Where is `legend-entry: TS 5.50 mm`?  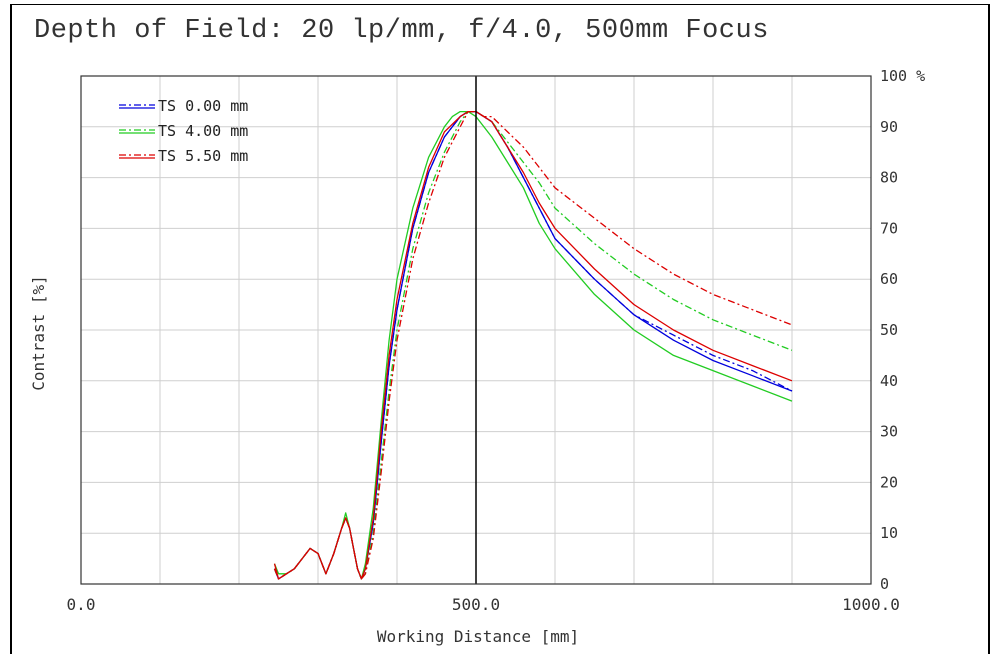
legend-entry: TS 5.50 mm is located at coordinates (203, 156).